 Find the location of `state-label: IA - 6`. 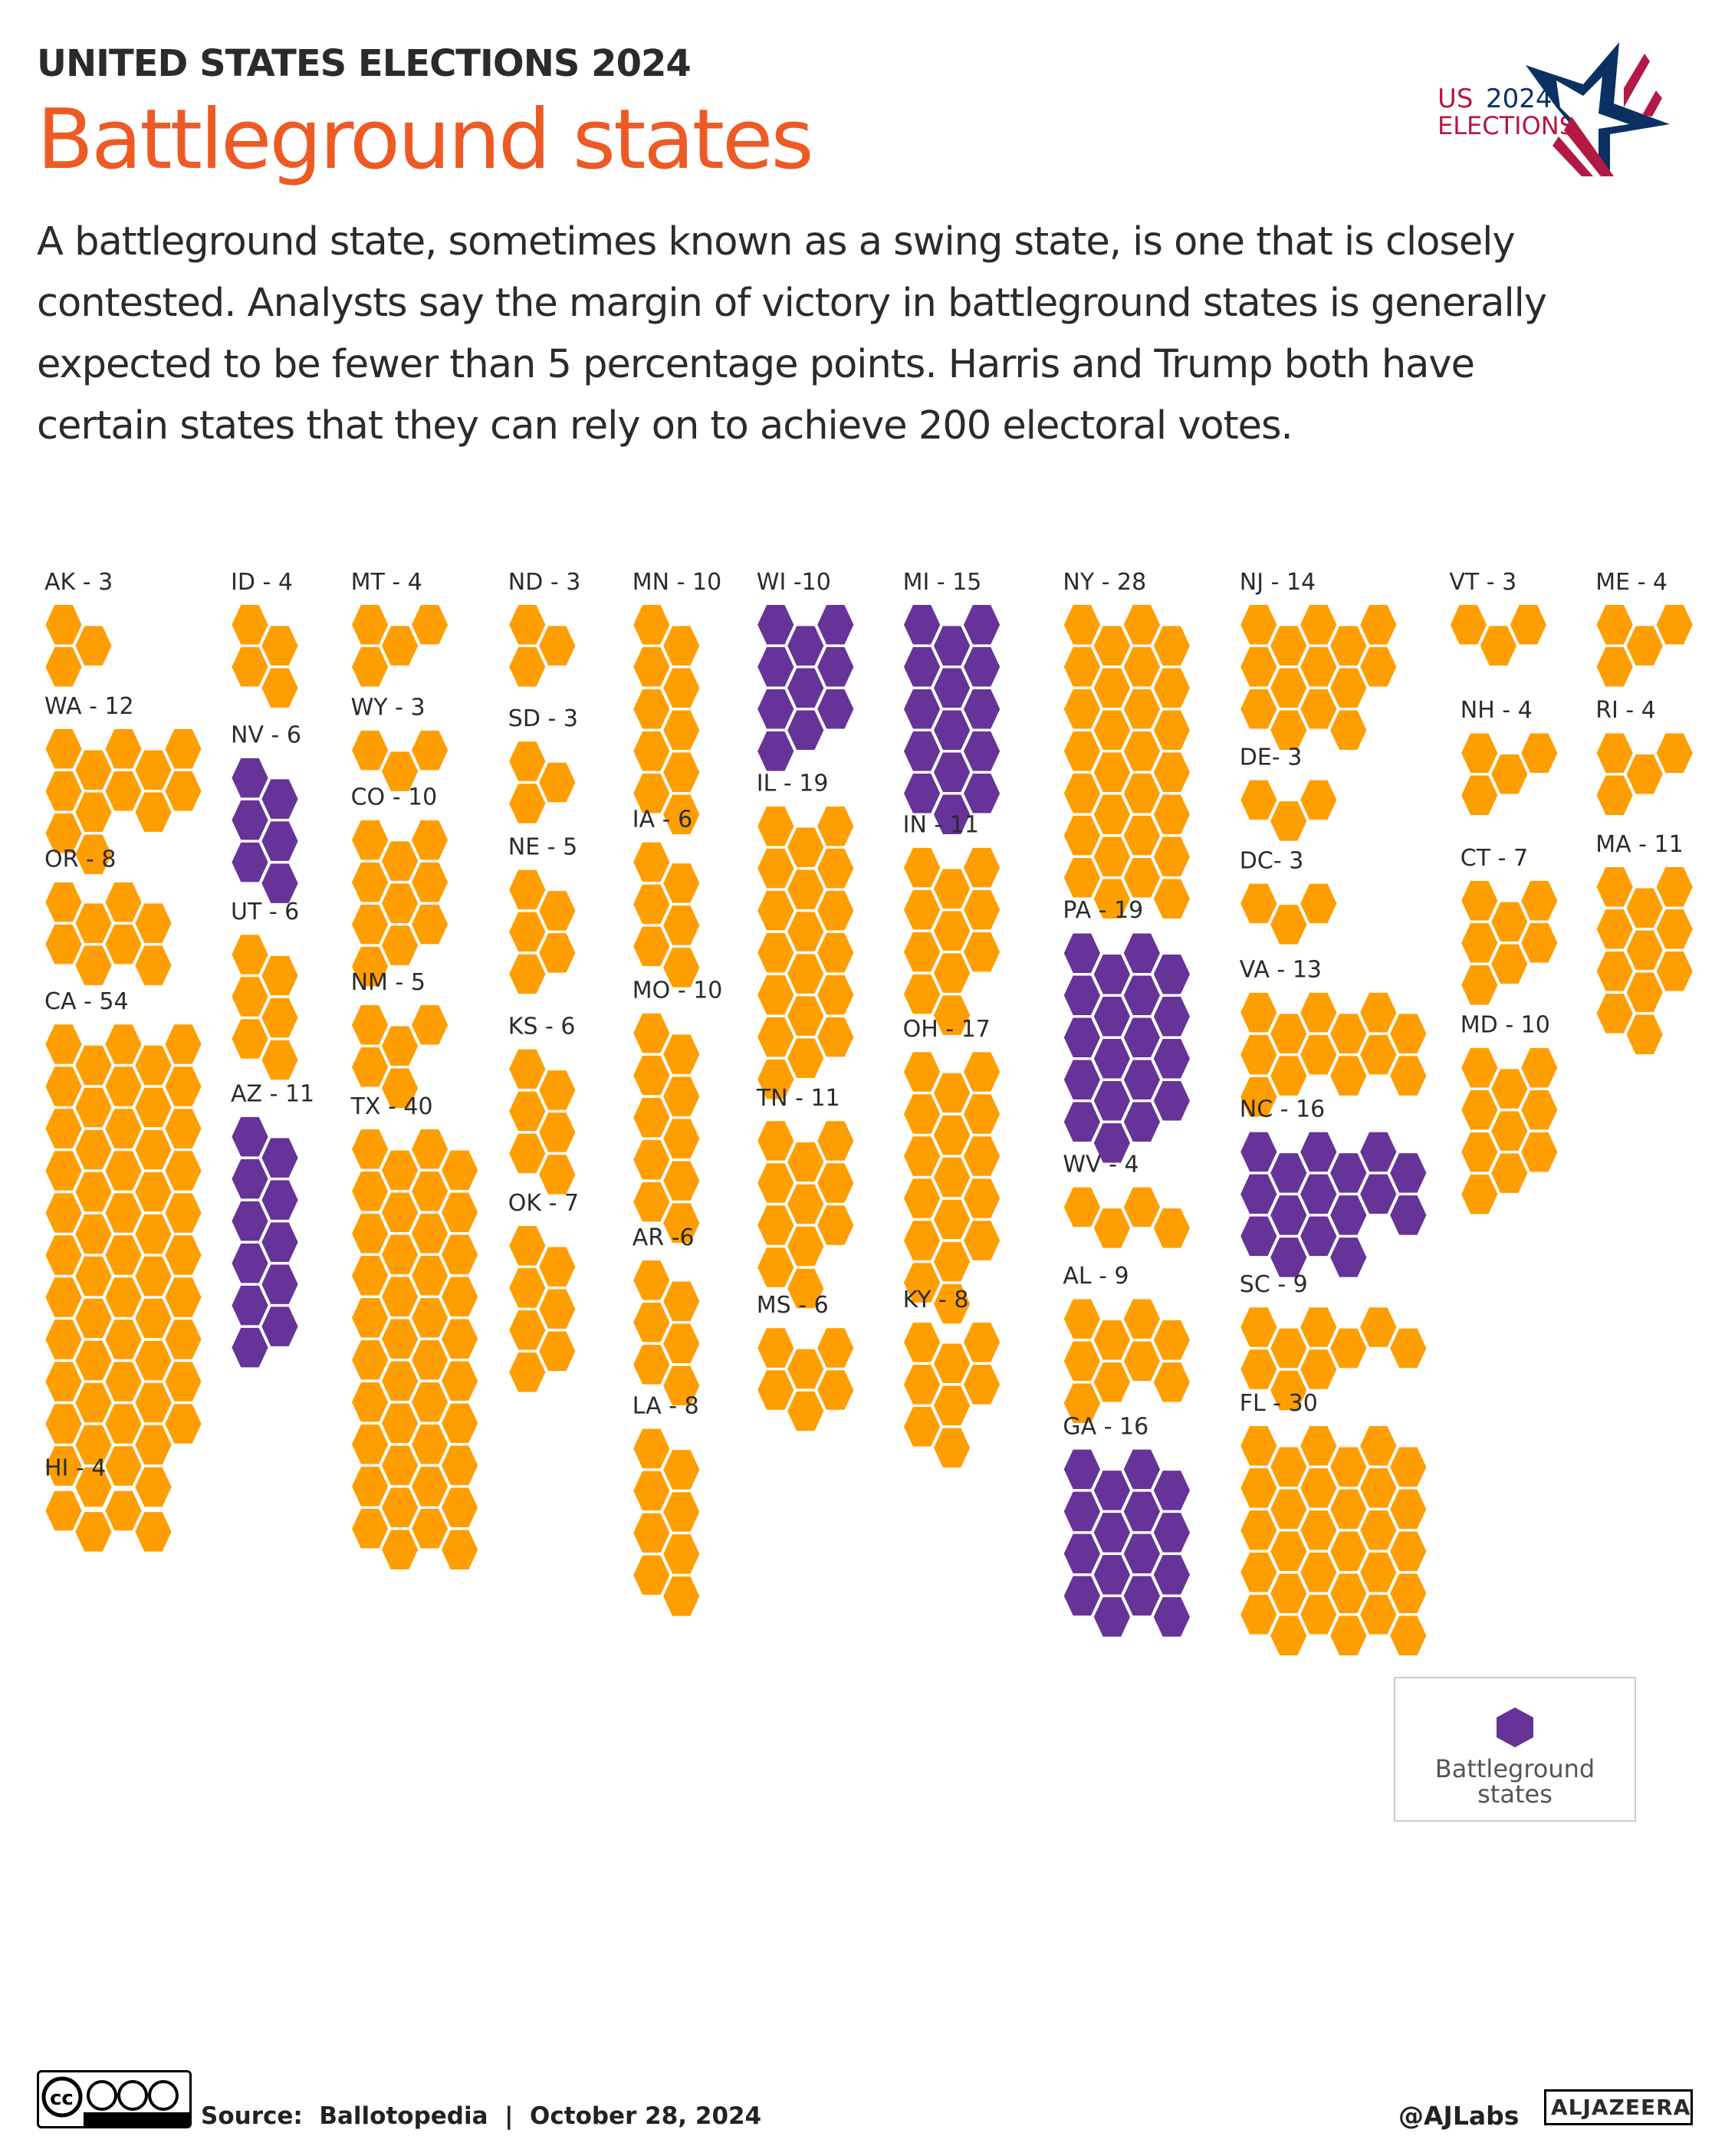

state-label: IA - 6 is located at coordinates (662, 819).